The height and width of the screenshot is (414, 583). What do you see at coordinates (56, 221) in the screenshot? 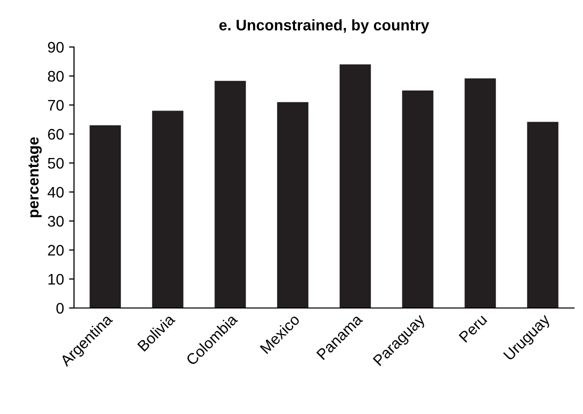
I see `y-tick-label: 30` at bounding box center [56, 221].